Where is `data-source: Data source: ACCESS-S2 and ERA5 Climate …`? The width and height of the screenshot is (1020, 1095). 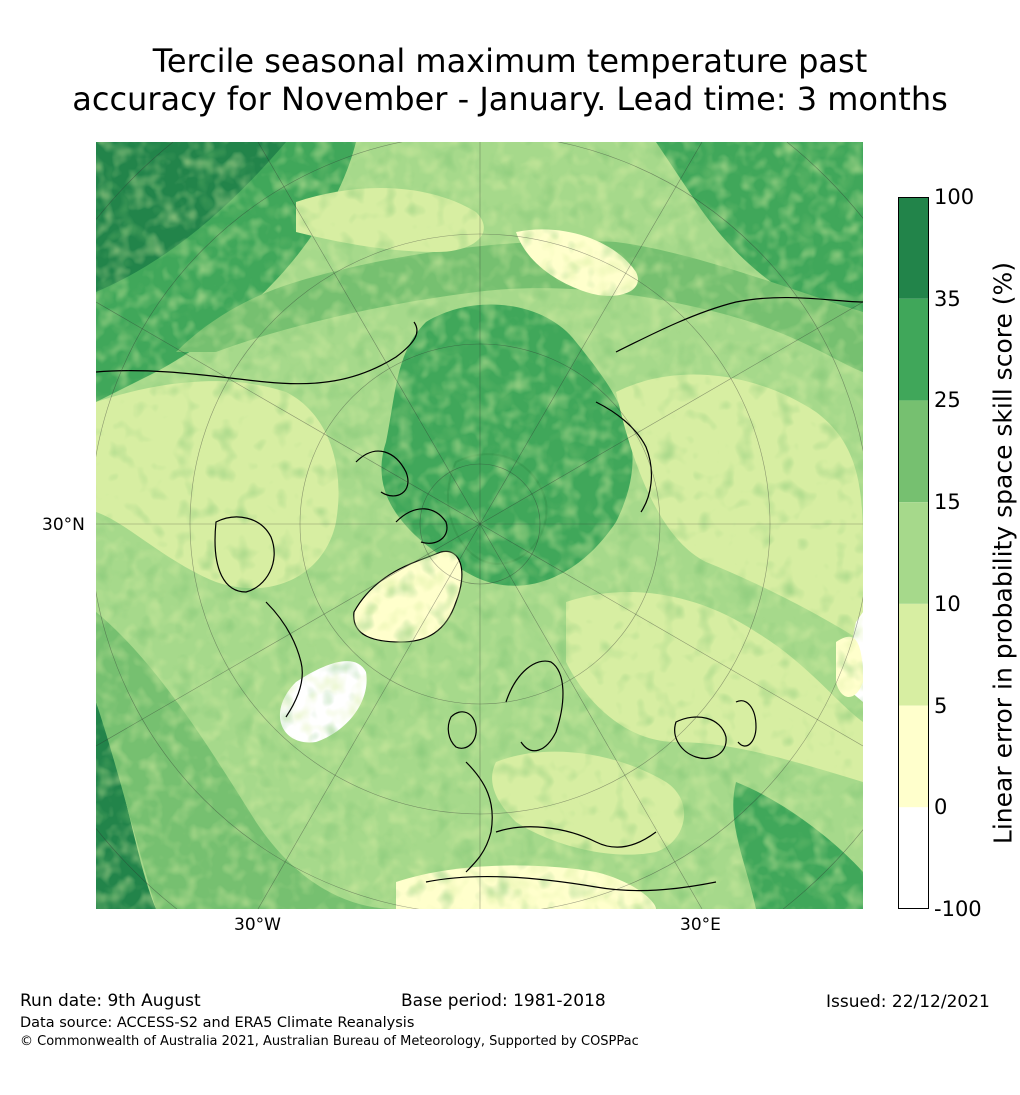
data-source: Data source: ACCESS-S2 and ERA5 Climate … is located at coordinates (217, 1023).